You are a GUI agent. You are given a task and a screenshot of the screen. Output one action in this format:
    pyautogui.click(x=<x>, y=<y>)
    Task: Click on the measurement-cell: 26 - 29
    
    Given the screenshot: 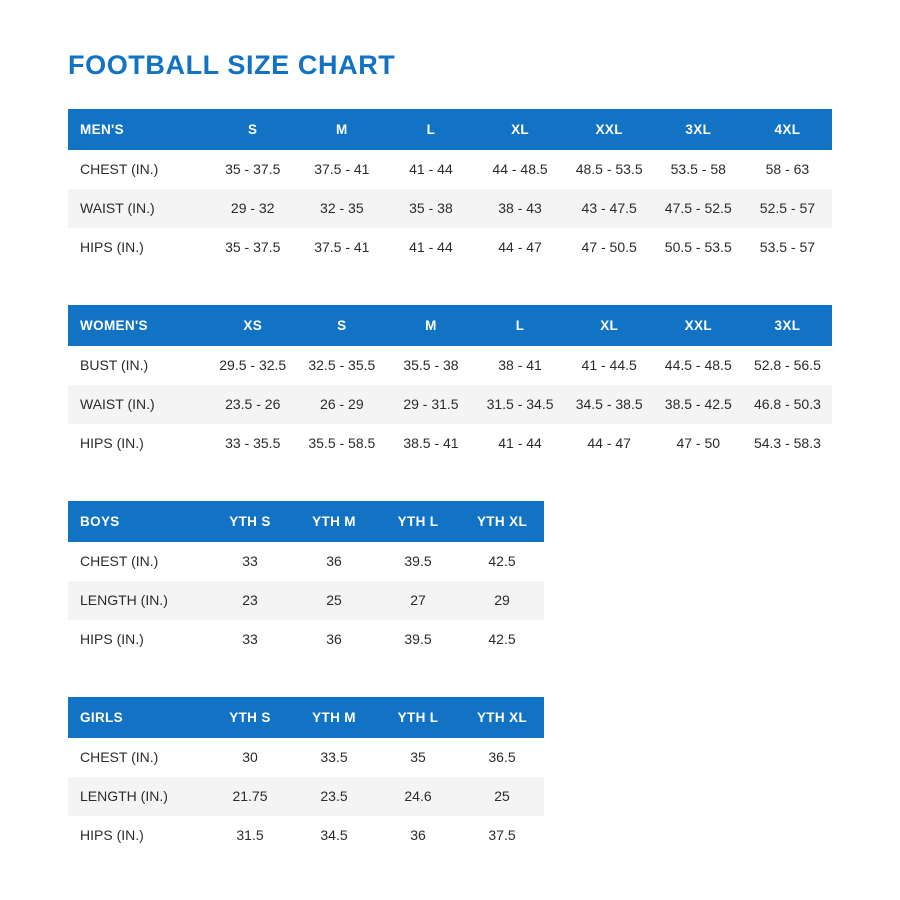 What is the action you would take?
    pyautogui.click(x=342, y=404)
    